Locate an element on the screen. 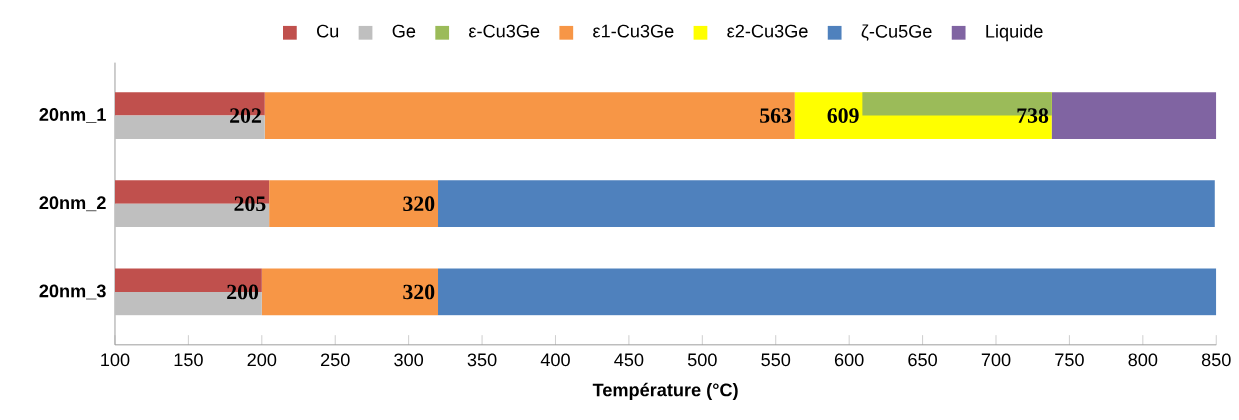 The height and width of the screenshot is (420, 1239). legend-label: Liquide is located at coordinates (1014, 33).